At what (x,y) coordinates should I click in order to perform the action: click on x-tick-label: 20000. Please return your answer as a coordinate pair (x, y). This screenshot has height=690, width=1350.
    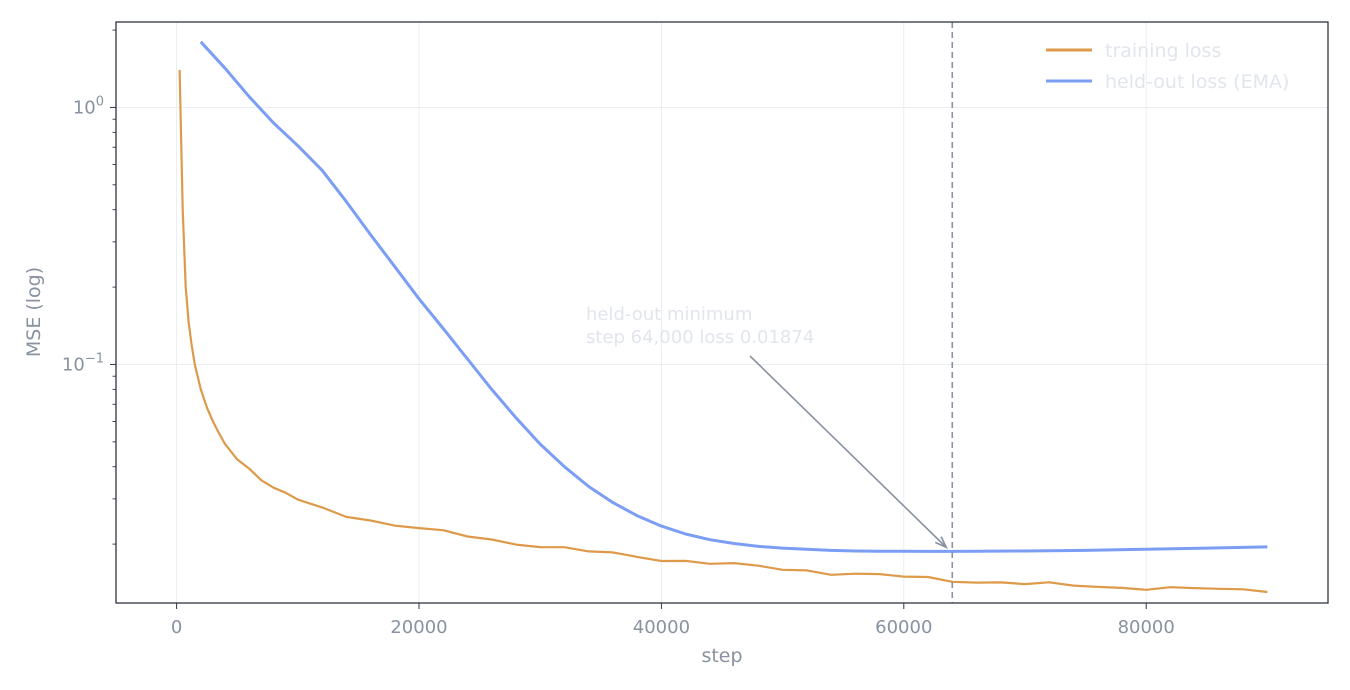
    Looking at the image, I should click on (418, 627).